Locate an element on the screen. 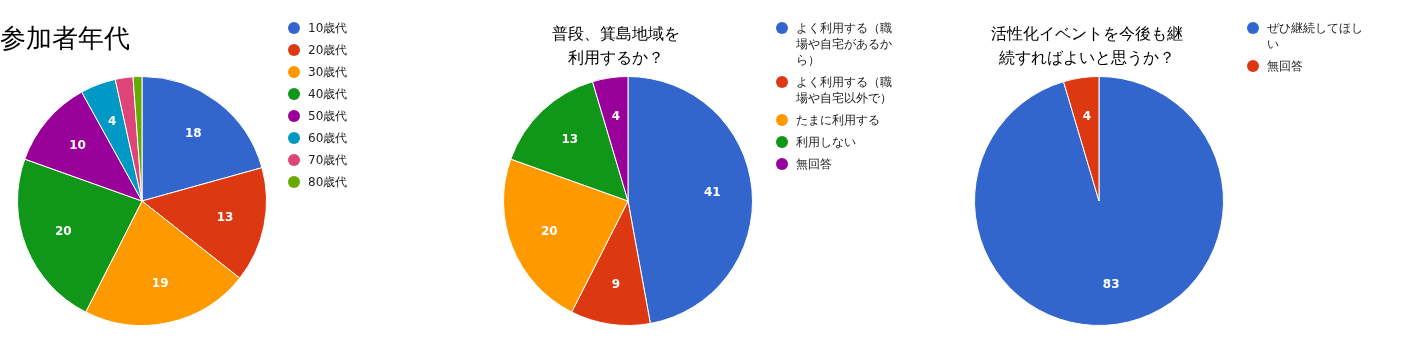 Image resolution: width=1414 pixels, height=346 pixels. legend-label: 50歳代 is located at coordinates (328, 116).